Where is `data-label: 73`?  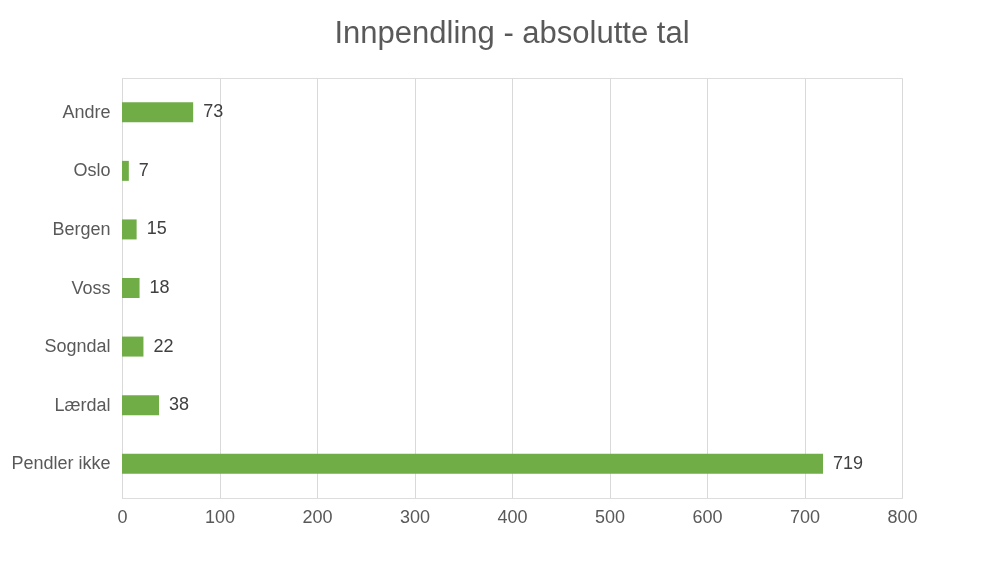
data-label: 73 is located at coordinates (213, 111).